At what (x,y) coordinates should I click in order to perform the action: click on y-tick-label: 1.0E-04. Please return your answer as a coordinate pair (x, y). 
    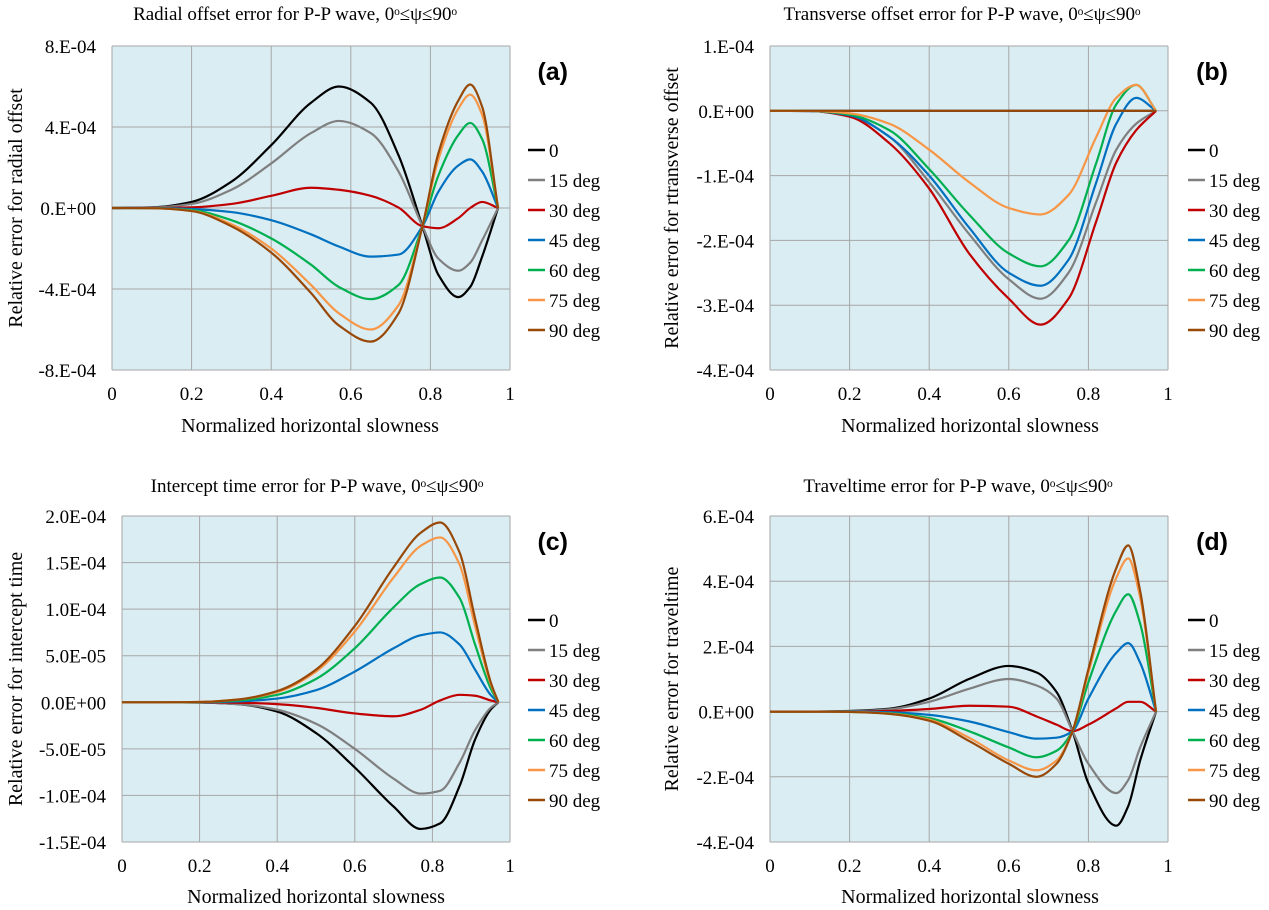
    Looking at the image, I should click on (75, 610).